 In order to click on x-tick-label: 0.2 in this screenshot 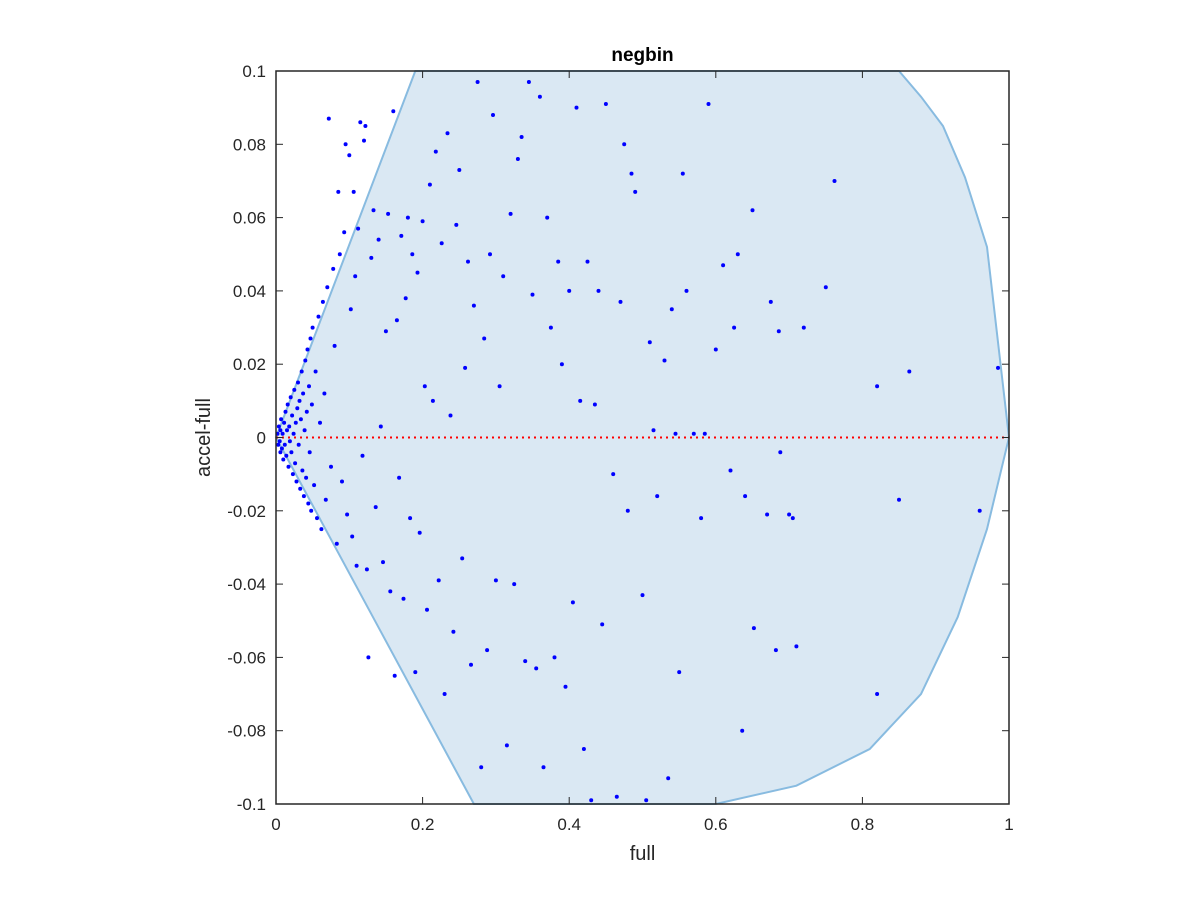, I will do `click(423, 824)`.